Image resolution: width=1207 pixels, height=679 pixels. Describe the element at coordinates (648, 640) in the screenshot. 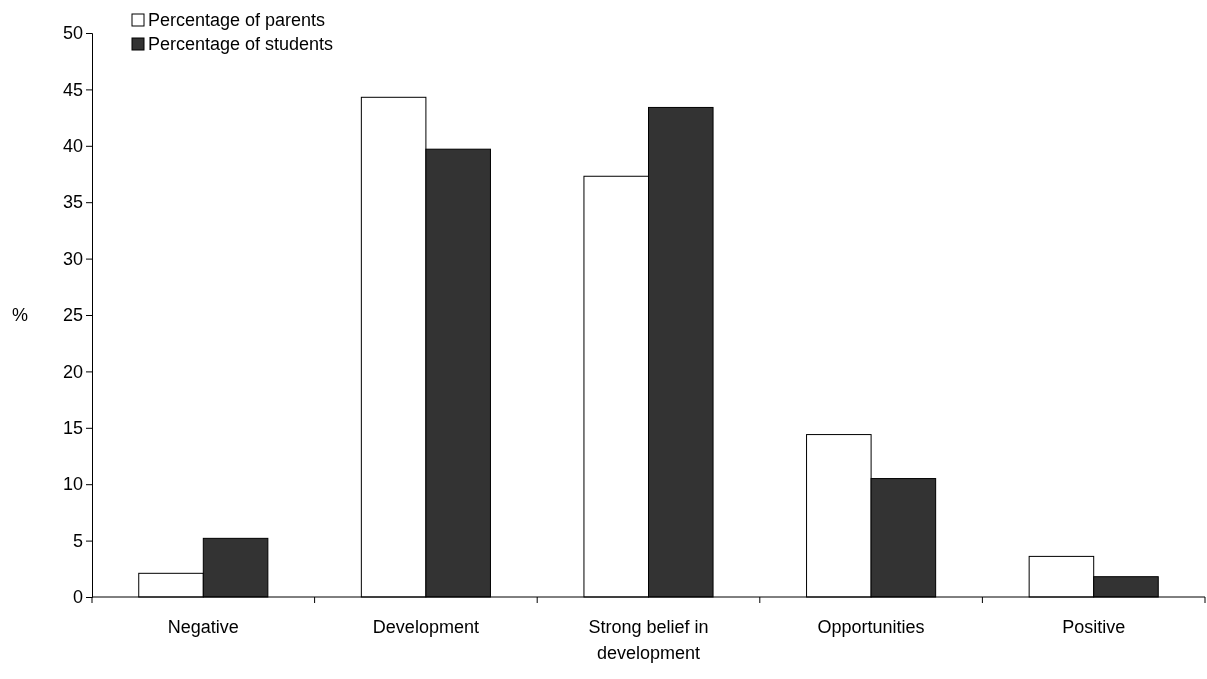

I see `x-tick-label: Strong belief in development` at that location.